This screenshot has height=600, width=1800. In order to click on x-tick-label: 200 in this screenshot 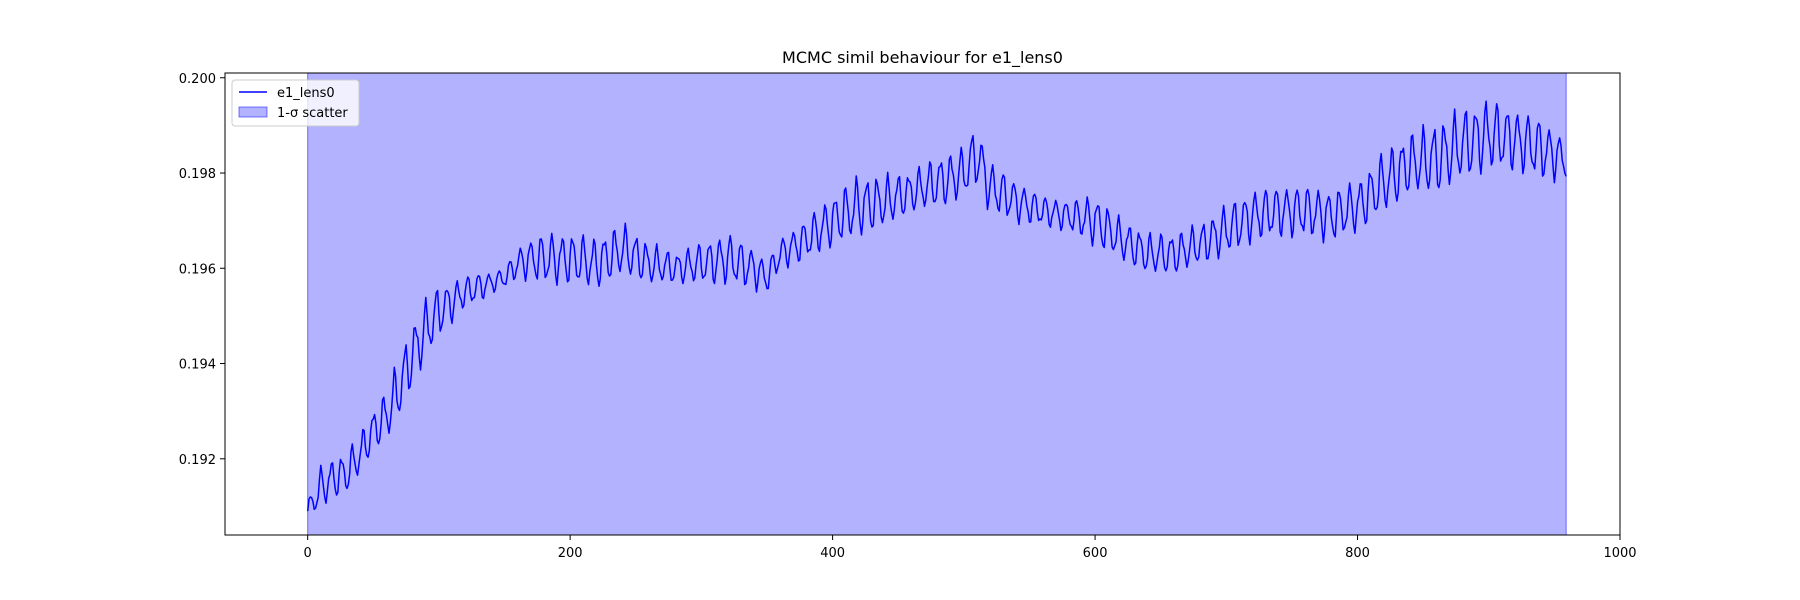, I will do `click(570, 553)`.